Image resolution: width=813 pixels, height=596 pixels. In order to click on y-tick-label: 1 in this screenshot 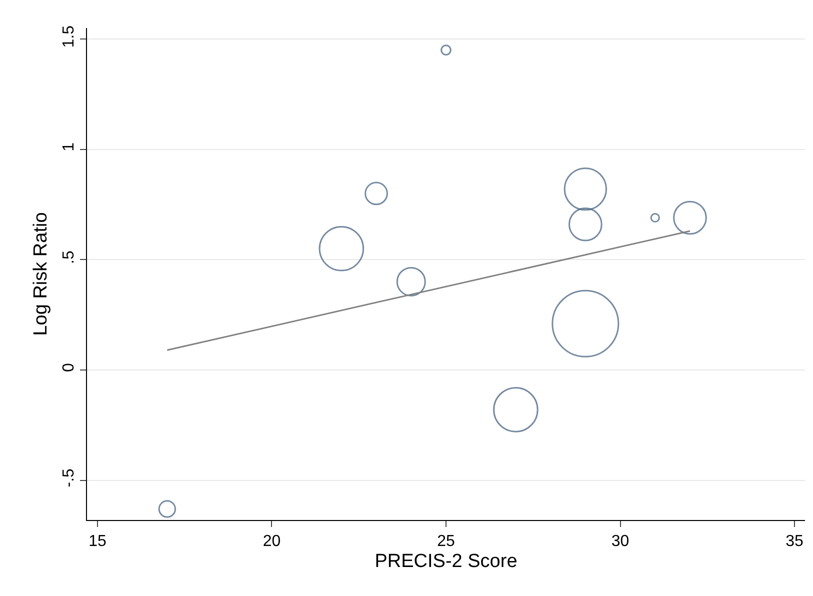, I will do `click(69, 147)`.